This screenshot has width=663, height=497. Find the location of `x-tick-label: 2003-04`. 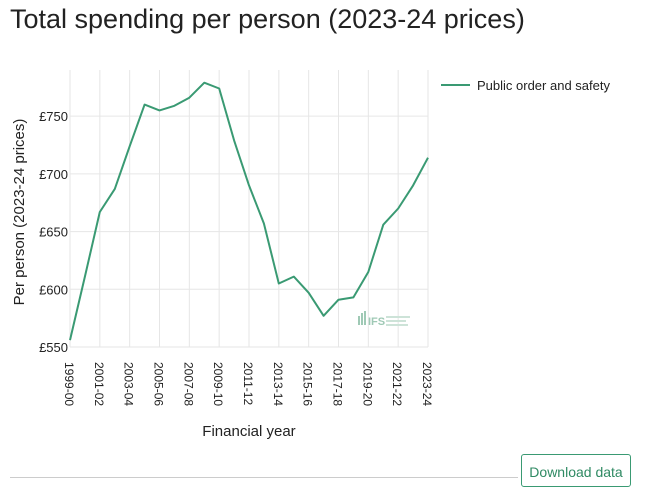

x-tick-label: 2003-04 is located at coordinates (129, 384).